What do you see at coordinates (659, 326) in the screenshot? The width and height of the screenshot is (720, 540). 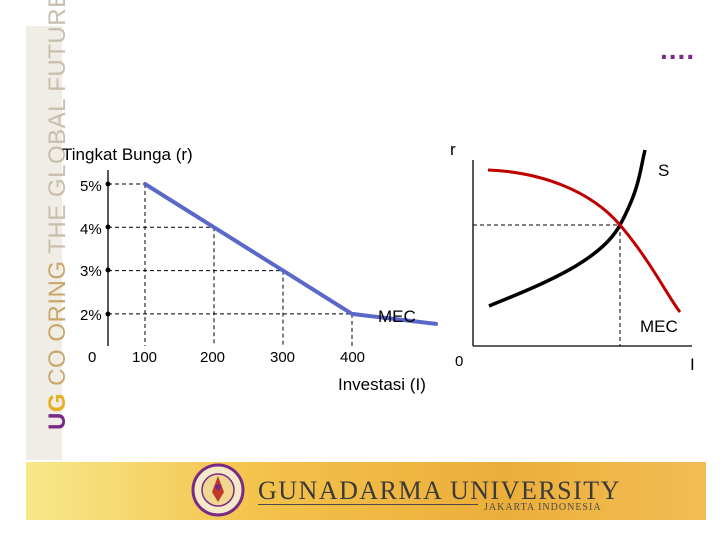 I see `right-mec-label: MEC` at bounding box center [659, 326].